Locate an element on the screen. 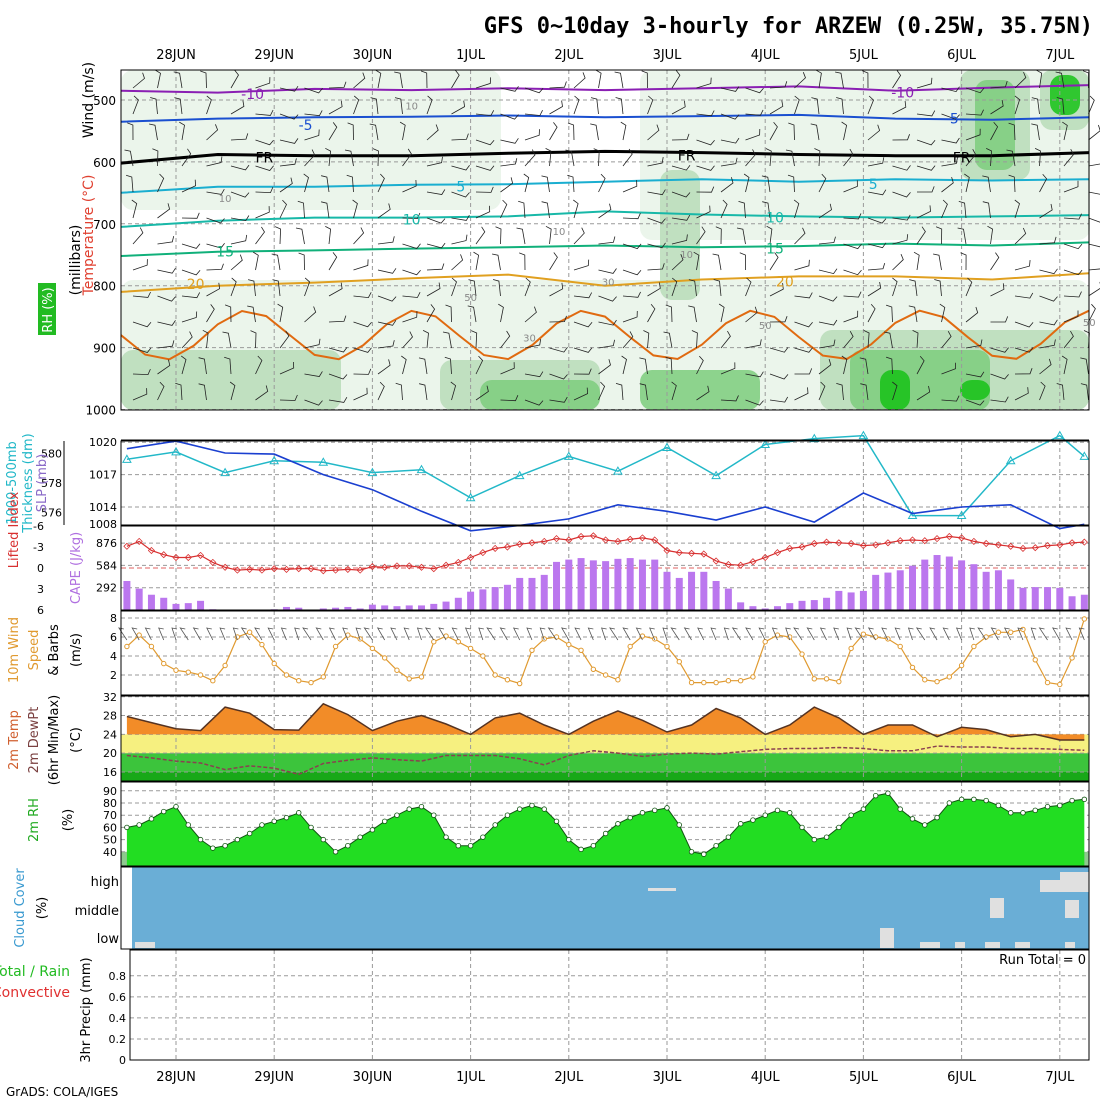 Image resolution: width=1100 pixels, height=1100 pixels. rh-contour-label: 30 is located at coordinates (529, 338).